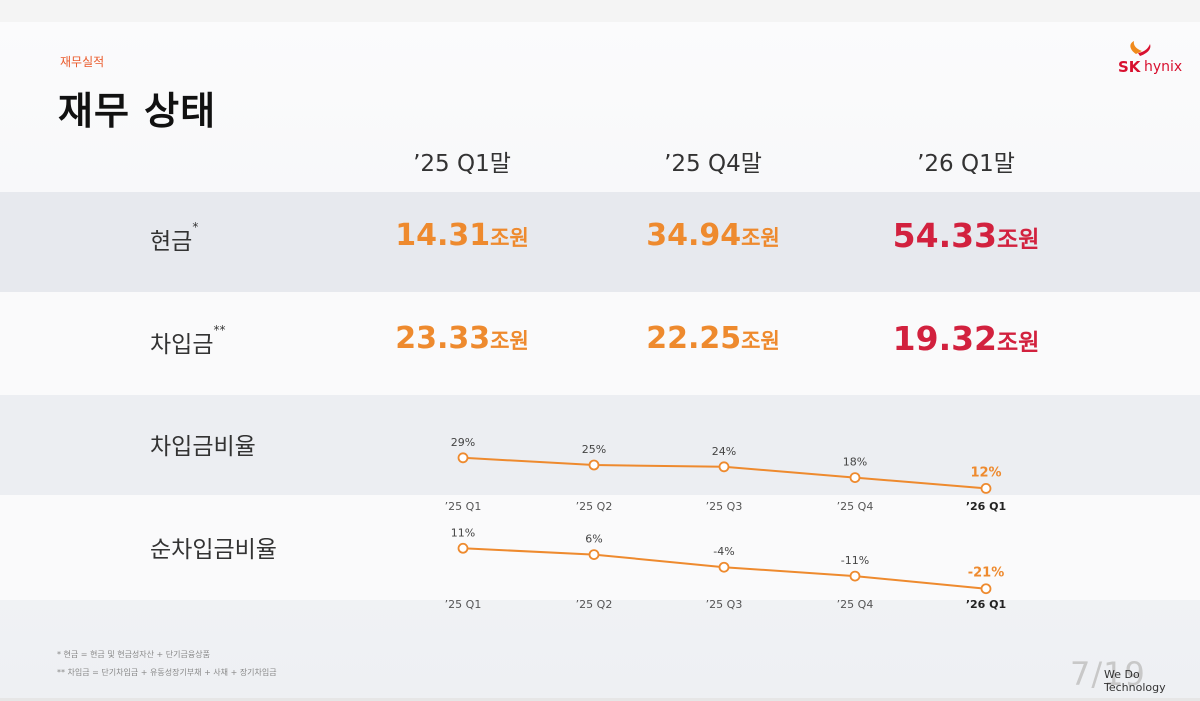  I want to click on debt-value-25q1-num: 23.33, so click(443, 338).